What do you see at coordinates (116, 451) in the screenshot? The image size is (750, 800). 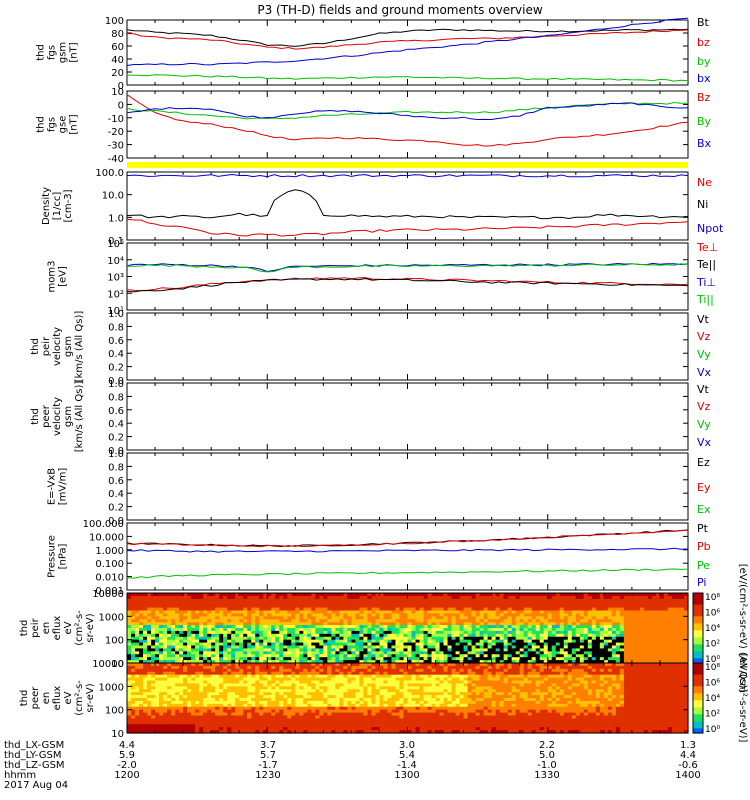 I see `y-tick-label: 0.0` at bounding box center [116, 451].